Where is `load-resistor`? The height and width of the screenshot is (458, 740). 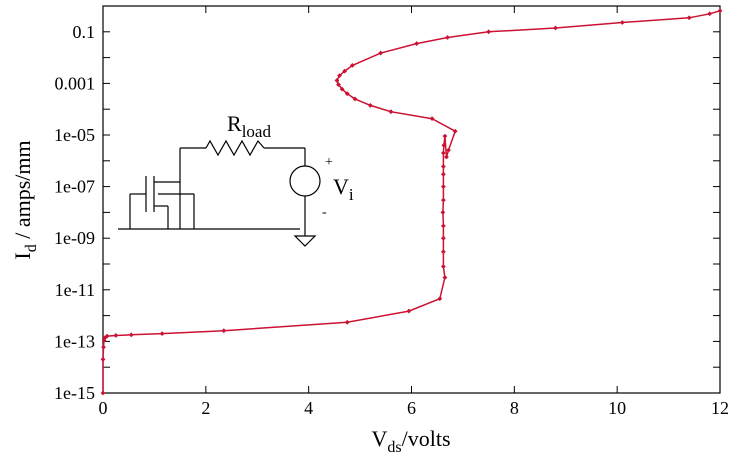 load-resistor is located at coordinates (235, 148).